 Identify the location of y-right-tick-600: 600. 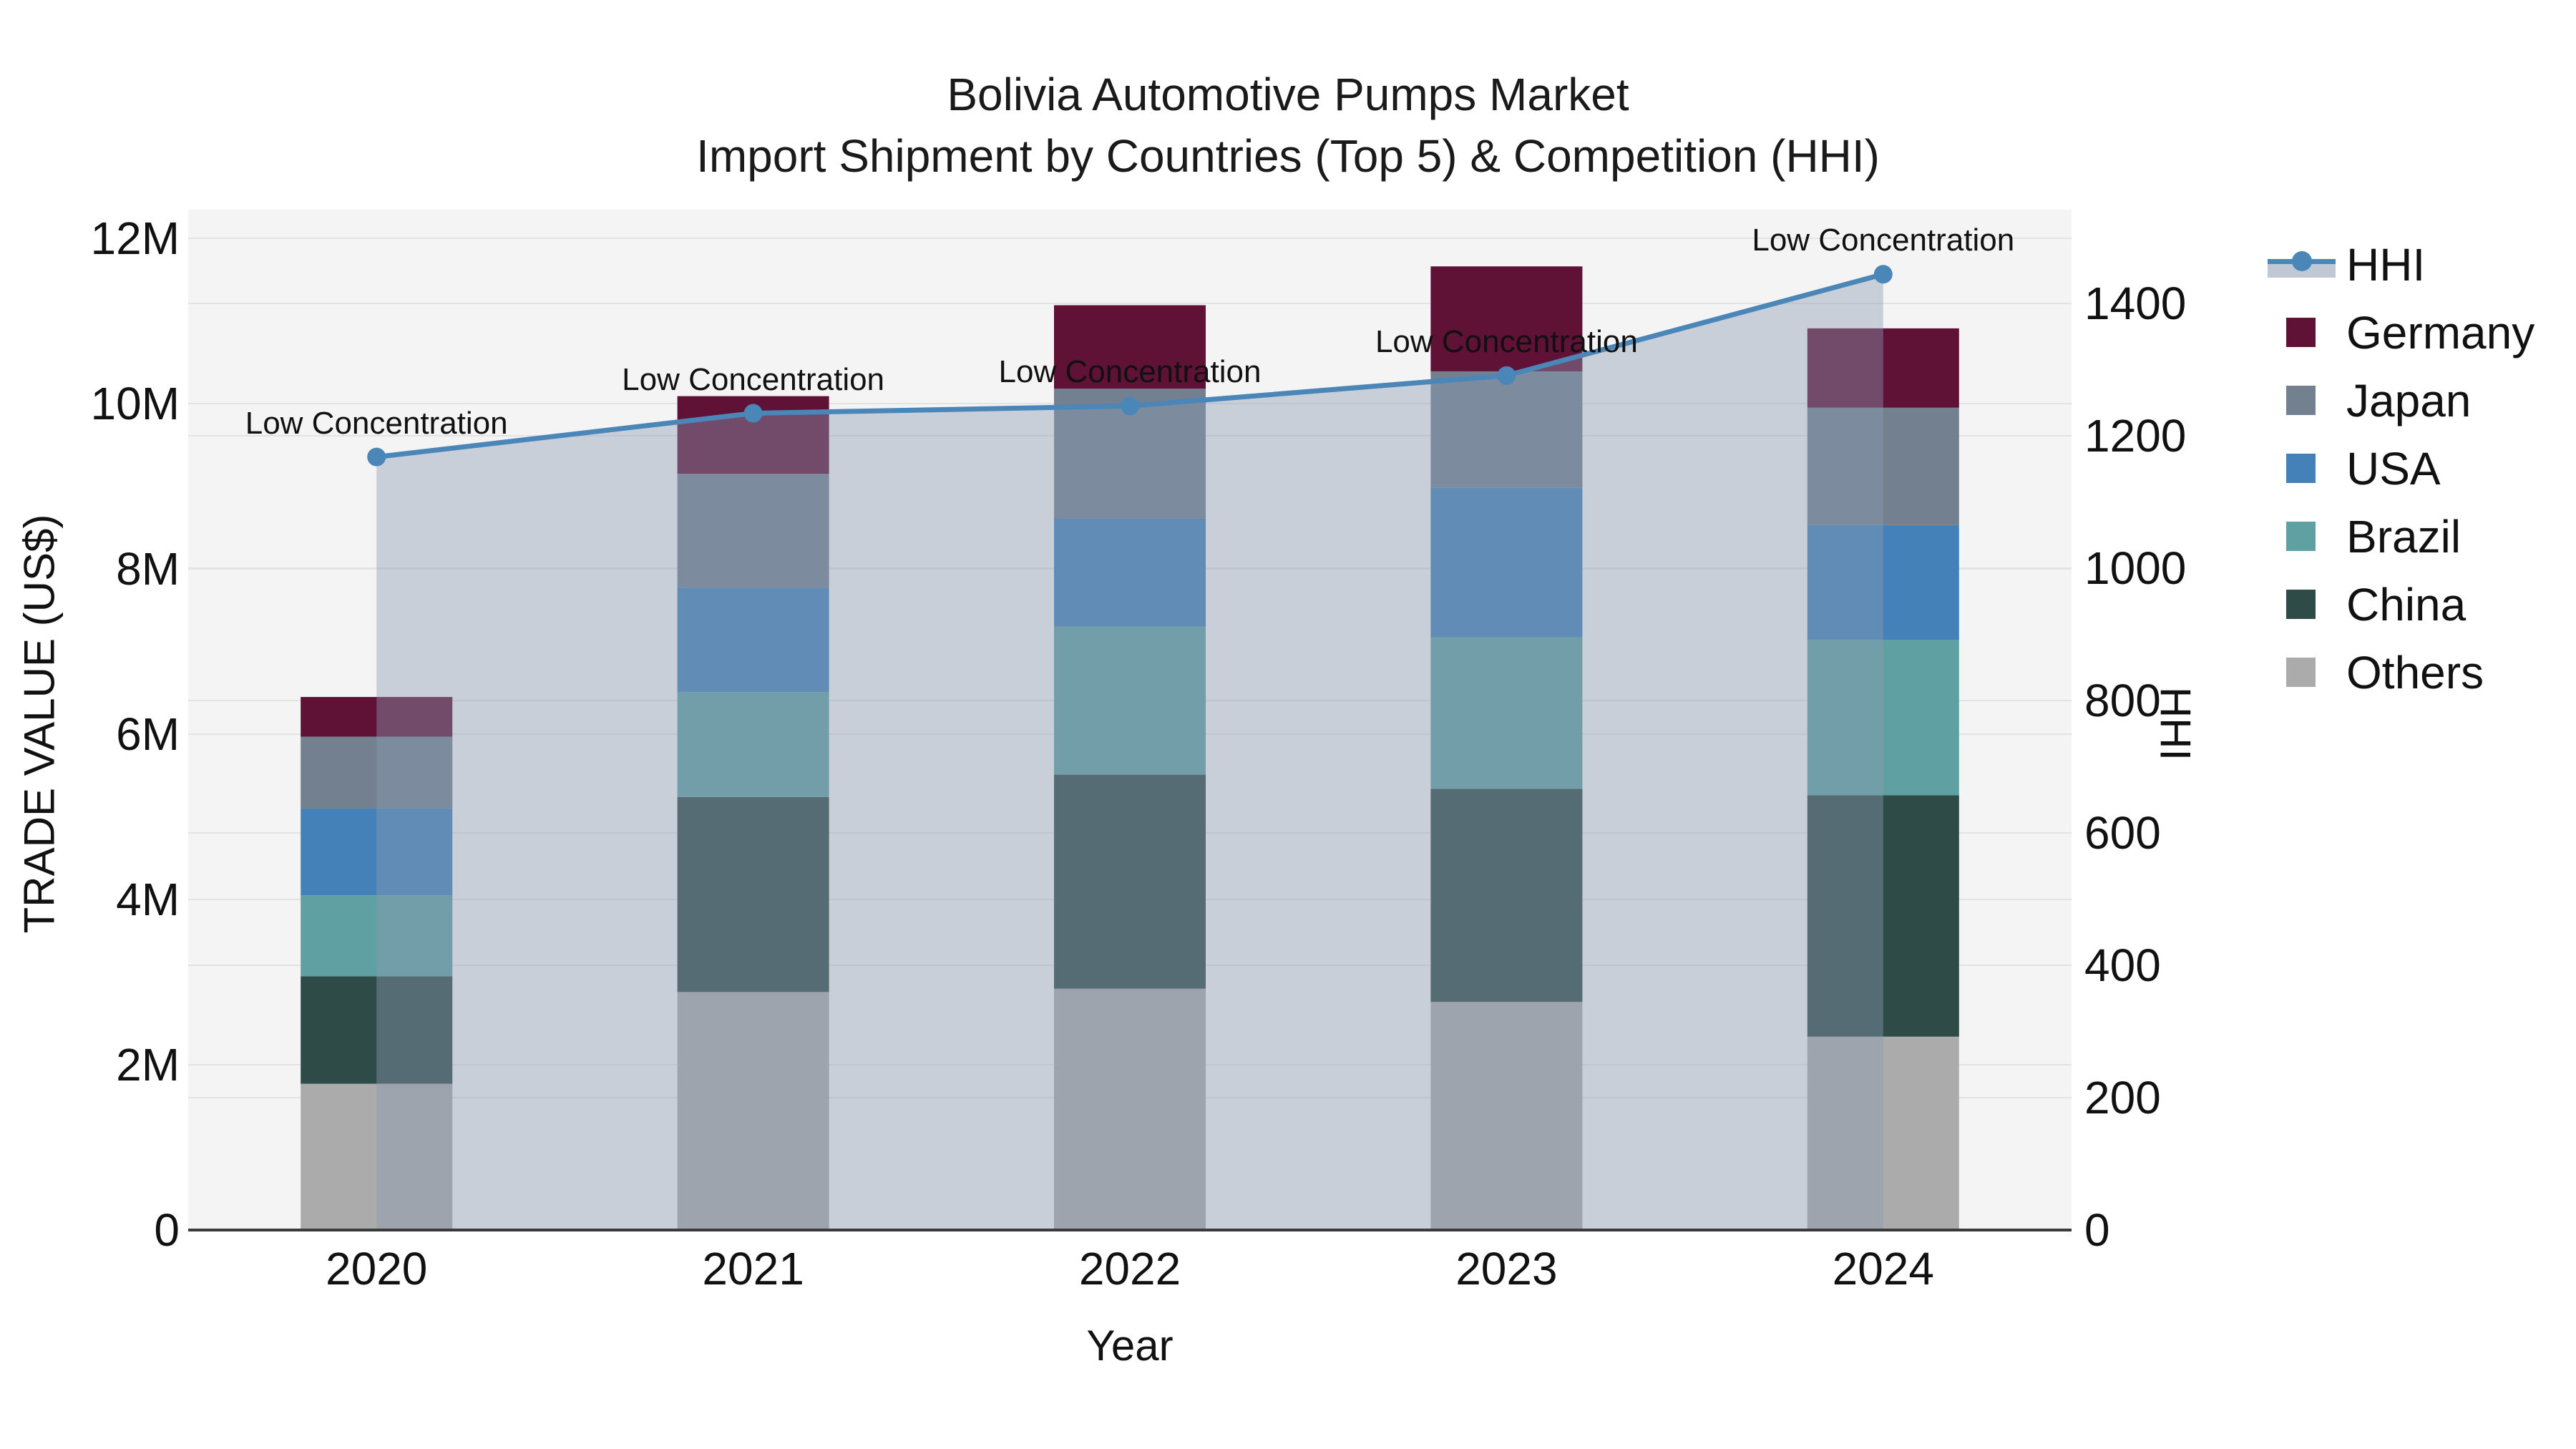
(2122, 833).